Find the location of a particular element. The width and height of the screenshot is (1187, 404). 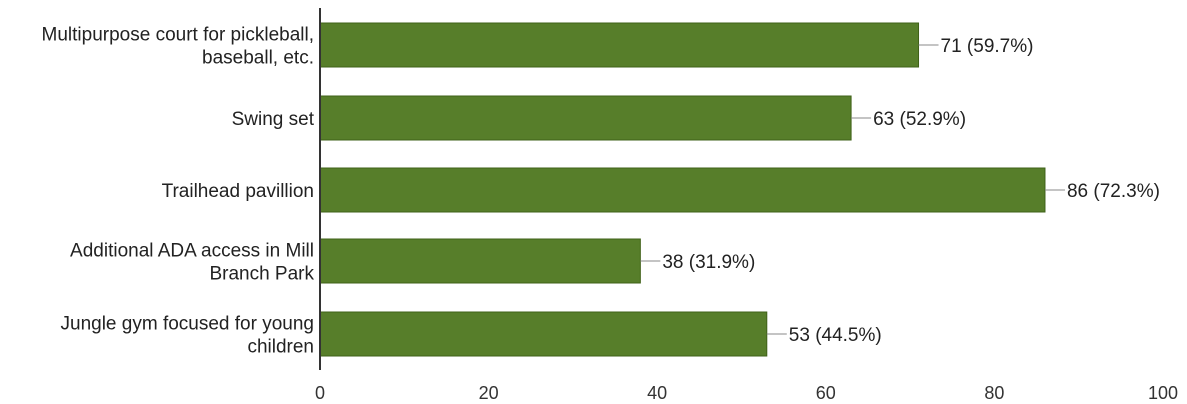

category-label-4: Jungle gym focused for young children is located at coordinates (188, 336).